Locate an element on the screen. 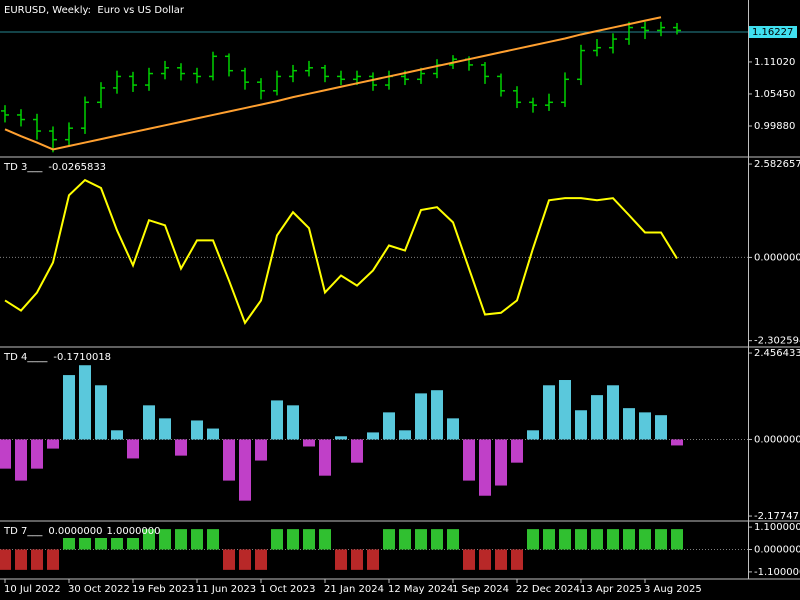  x-tick-label: 30 Oct 2022 is located at coordinates (99, 589).